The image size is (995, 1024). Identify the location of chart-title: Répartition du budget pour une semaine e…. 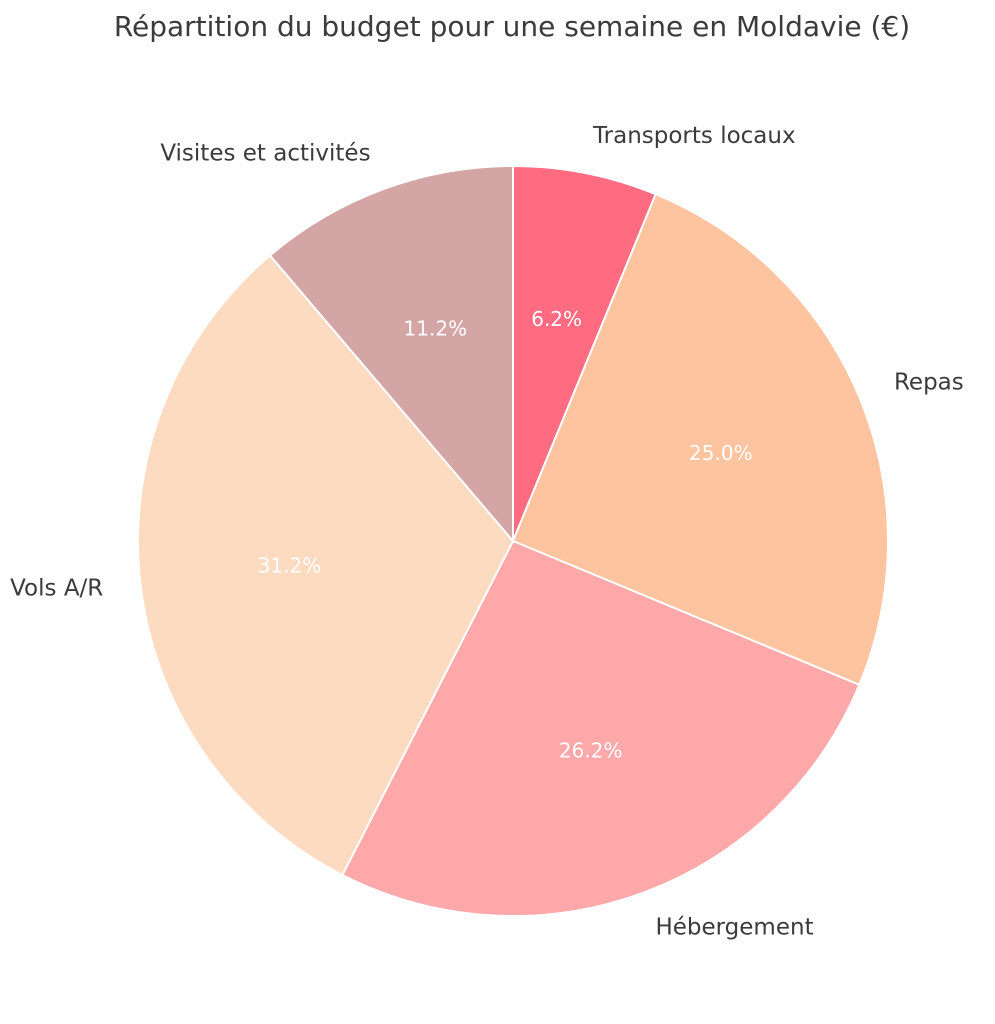
(512, 26).